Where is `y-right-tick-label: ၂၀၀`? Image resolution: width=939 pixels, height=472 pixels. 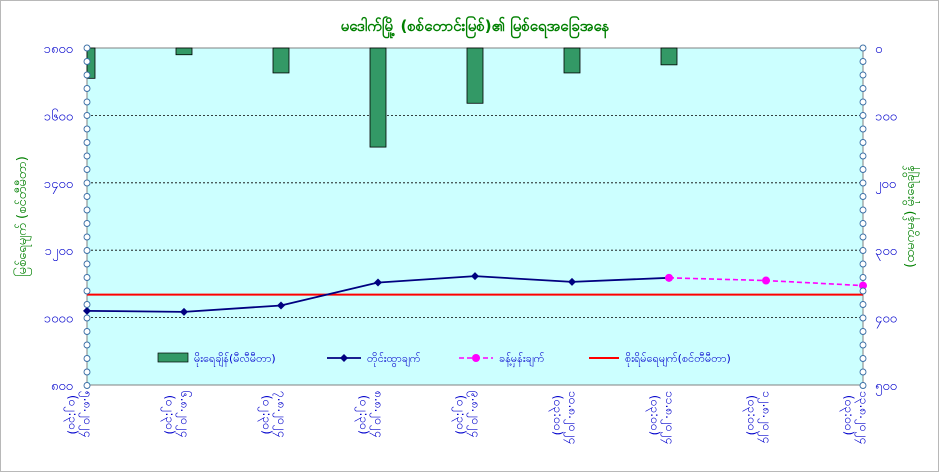 y-right-tick-label: ၂၀၀ is located at coordinates (885, 185).